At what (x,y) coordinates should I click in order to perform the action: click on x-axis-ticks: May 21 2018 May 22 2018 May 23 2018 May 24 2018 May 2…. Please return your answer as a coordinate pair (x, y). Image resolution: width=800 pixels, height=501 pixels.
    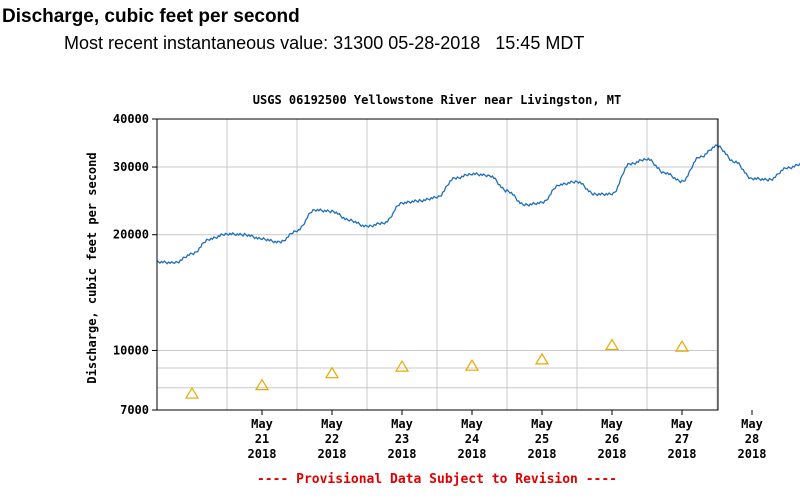
    Looking at the image, I should click on (507, 435).